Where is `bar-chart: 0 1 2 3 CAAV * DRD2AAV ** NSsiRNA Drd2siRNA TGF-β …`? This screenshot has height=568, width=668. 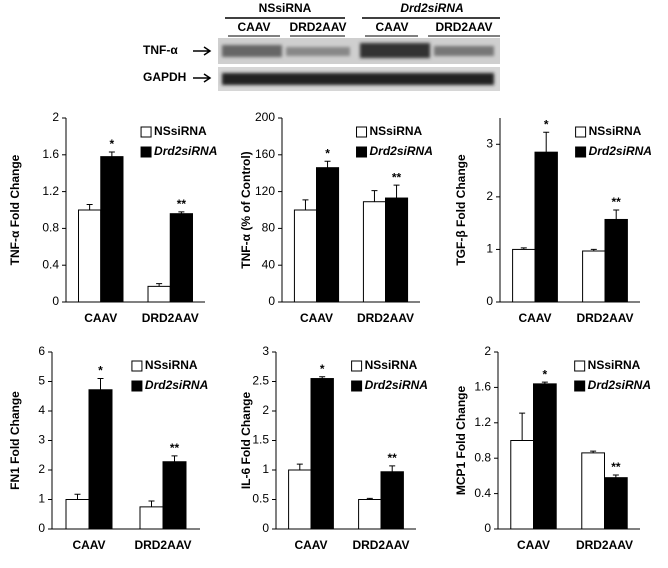 bar-chart: 0 1 2 3 CAAV * DRD2AAV ** NSsiRNA Drd2siRNA TGF-β … is located at coordinates (553, 221).